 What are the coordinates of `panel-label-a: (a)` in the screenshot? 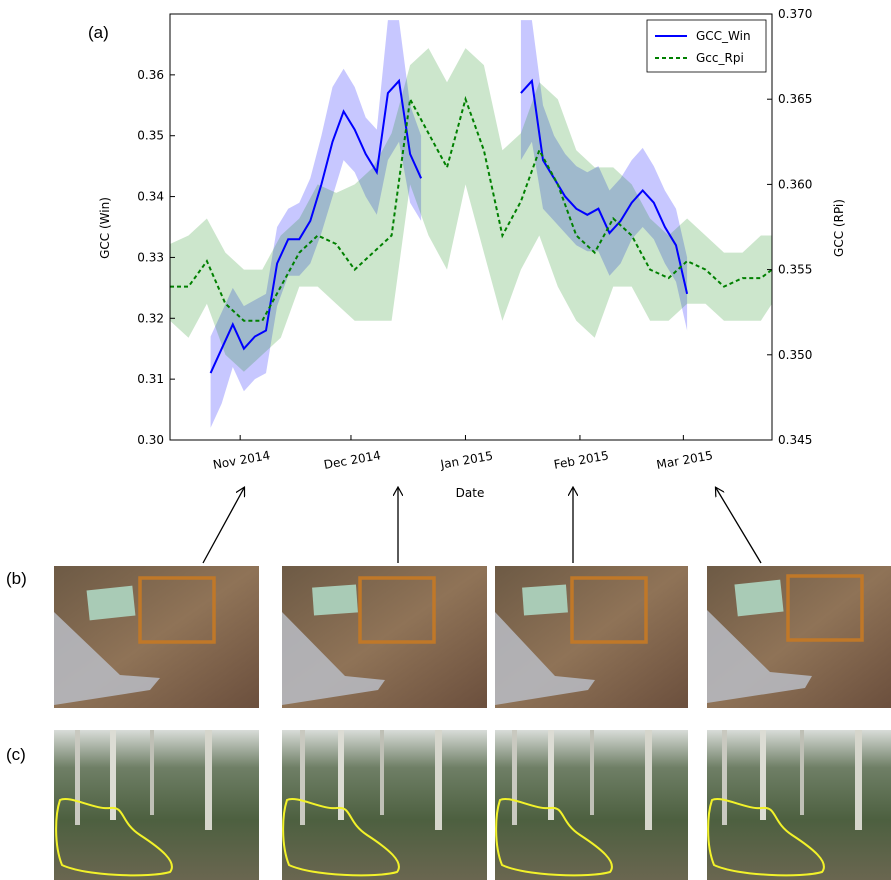 It's located at (98, 32).